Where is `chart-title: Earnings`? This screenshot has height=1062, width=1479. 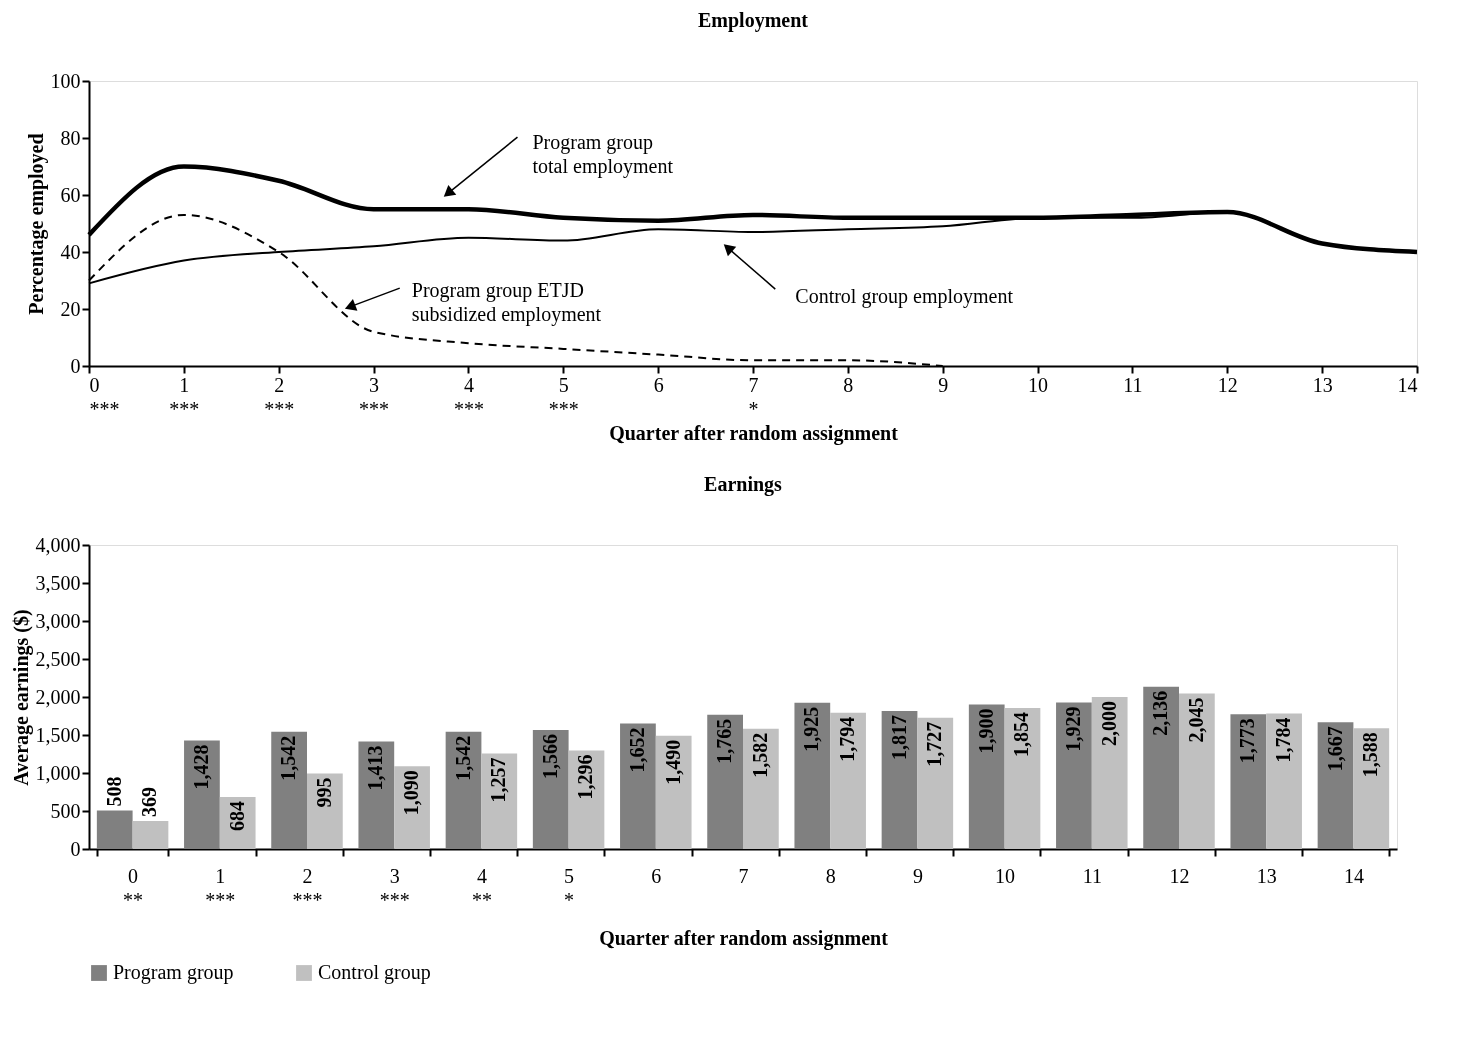
chart-title: Earnings is located at coordinates (743, 484).